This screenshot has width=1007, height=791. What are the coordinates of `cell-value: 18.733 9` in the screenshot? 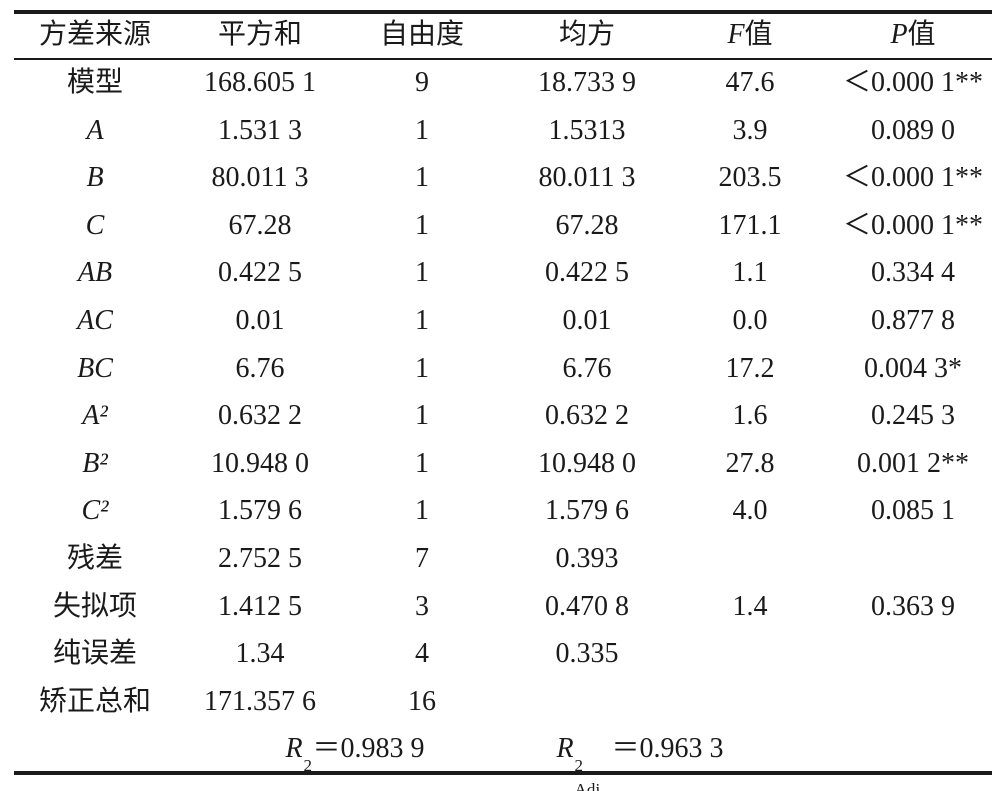 It's located at (587, 82).